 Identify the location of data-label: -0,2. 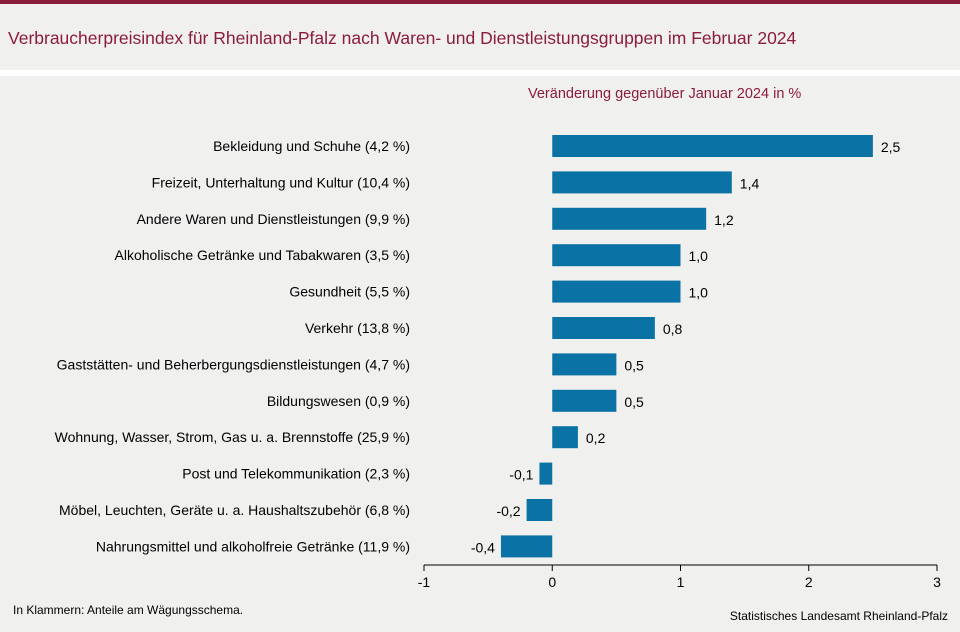
(508, 511).